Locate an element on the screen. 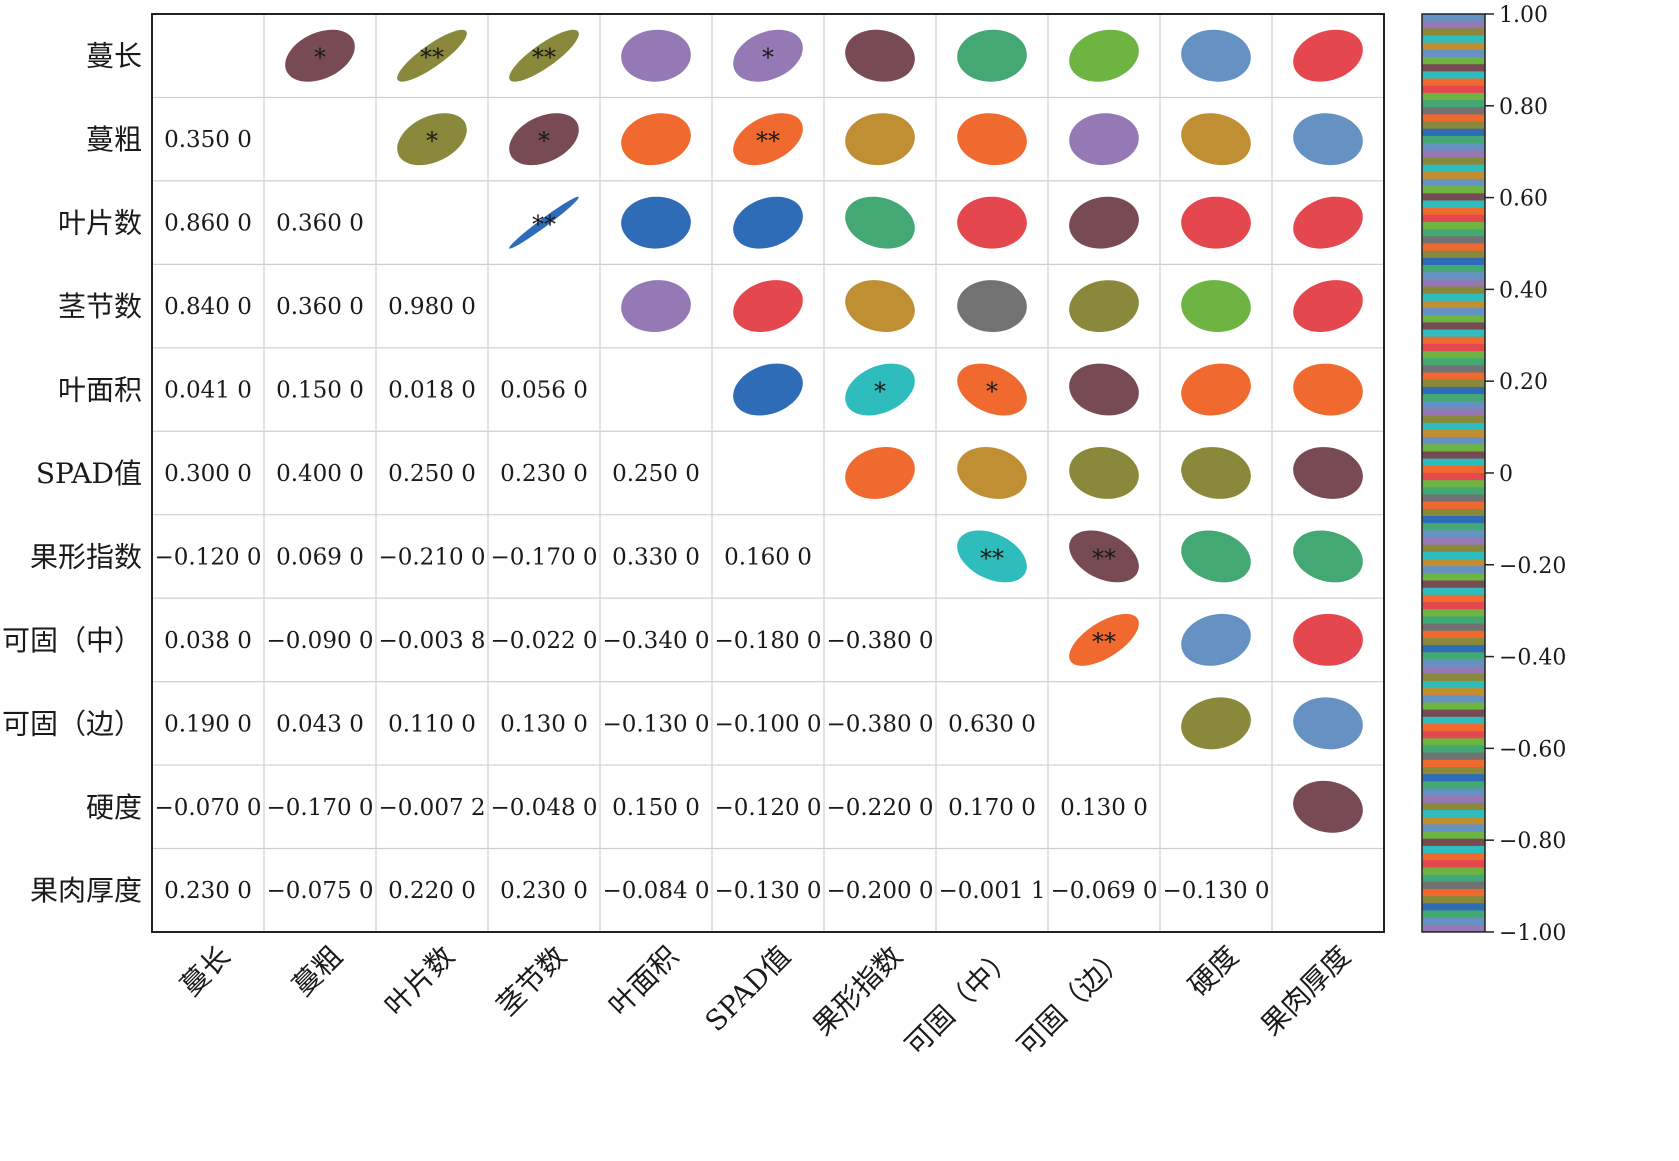 Image resolution: width=1679 pixels, height=1161 pixels. cell-value: 0.400 0 is located at coordinates (320, 474).